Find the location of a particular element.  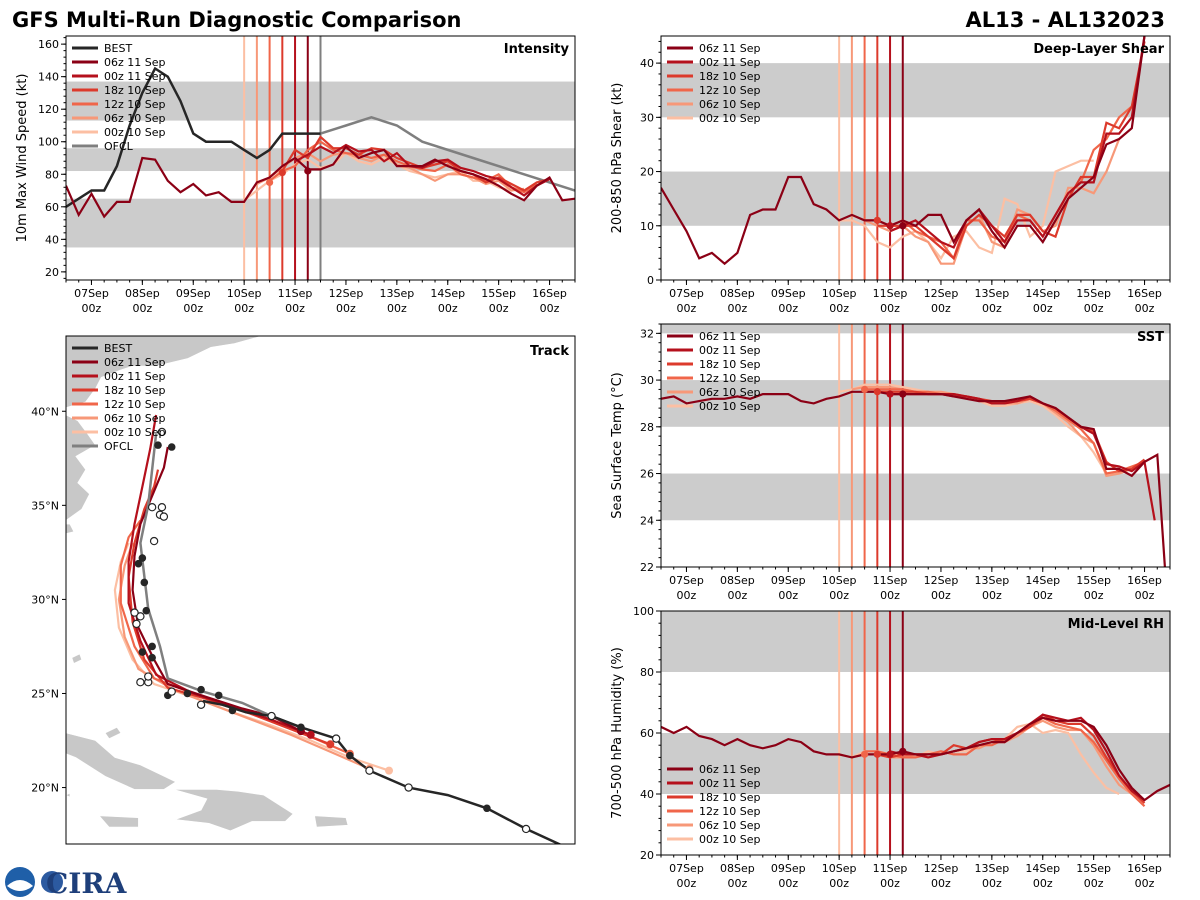

shear-init-point is located at coordinates (890, 226).